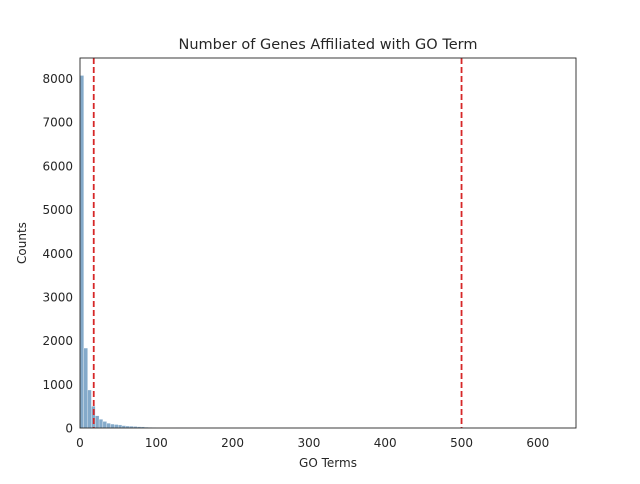 This screenshot has height=484, width=640. Describe the element at coordinates (537, 443) in the screenshot. I see `x-tick-label: 600` at that location.